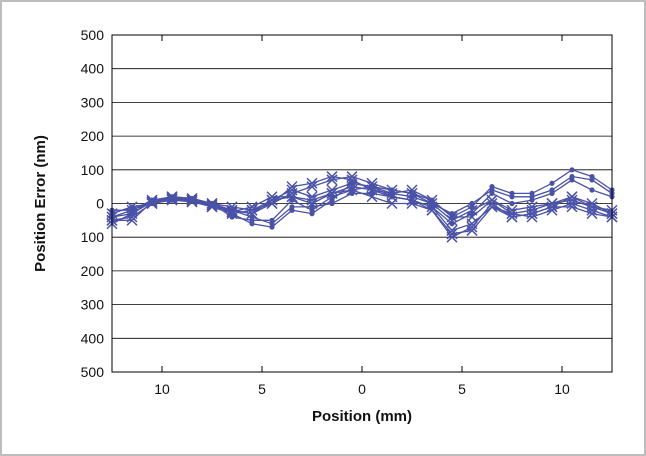  Describe the element at coordinates (100, 204) in the screenshot. I see `y-tick-label: 0` at that location.